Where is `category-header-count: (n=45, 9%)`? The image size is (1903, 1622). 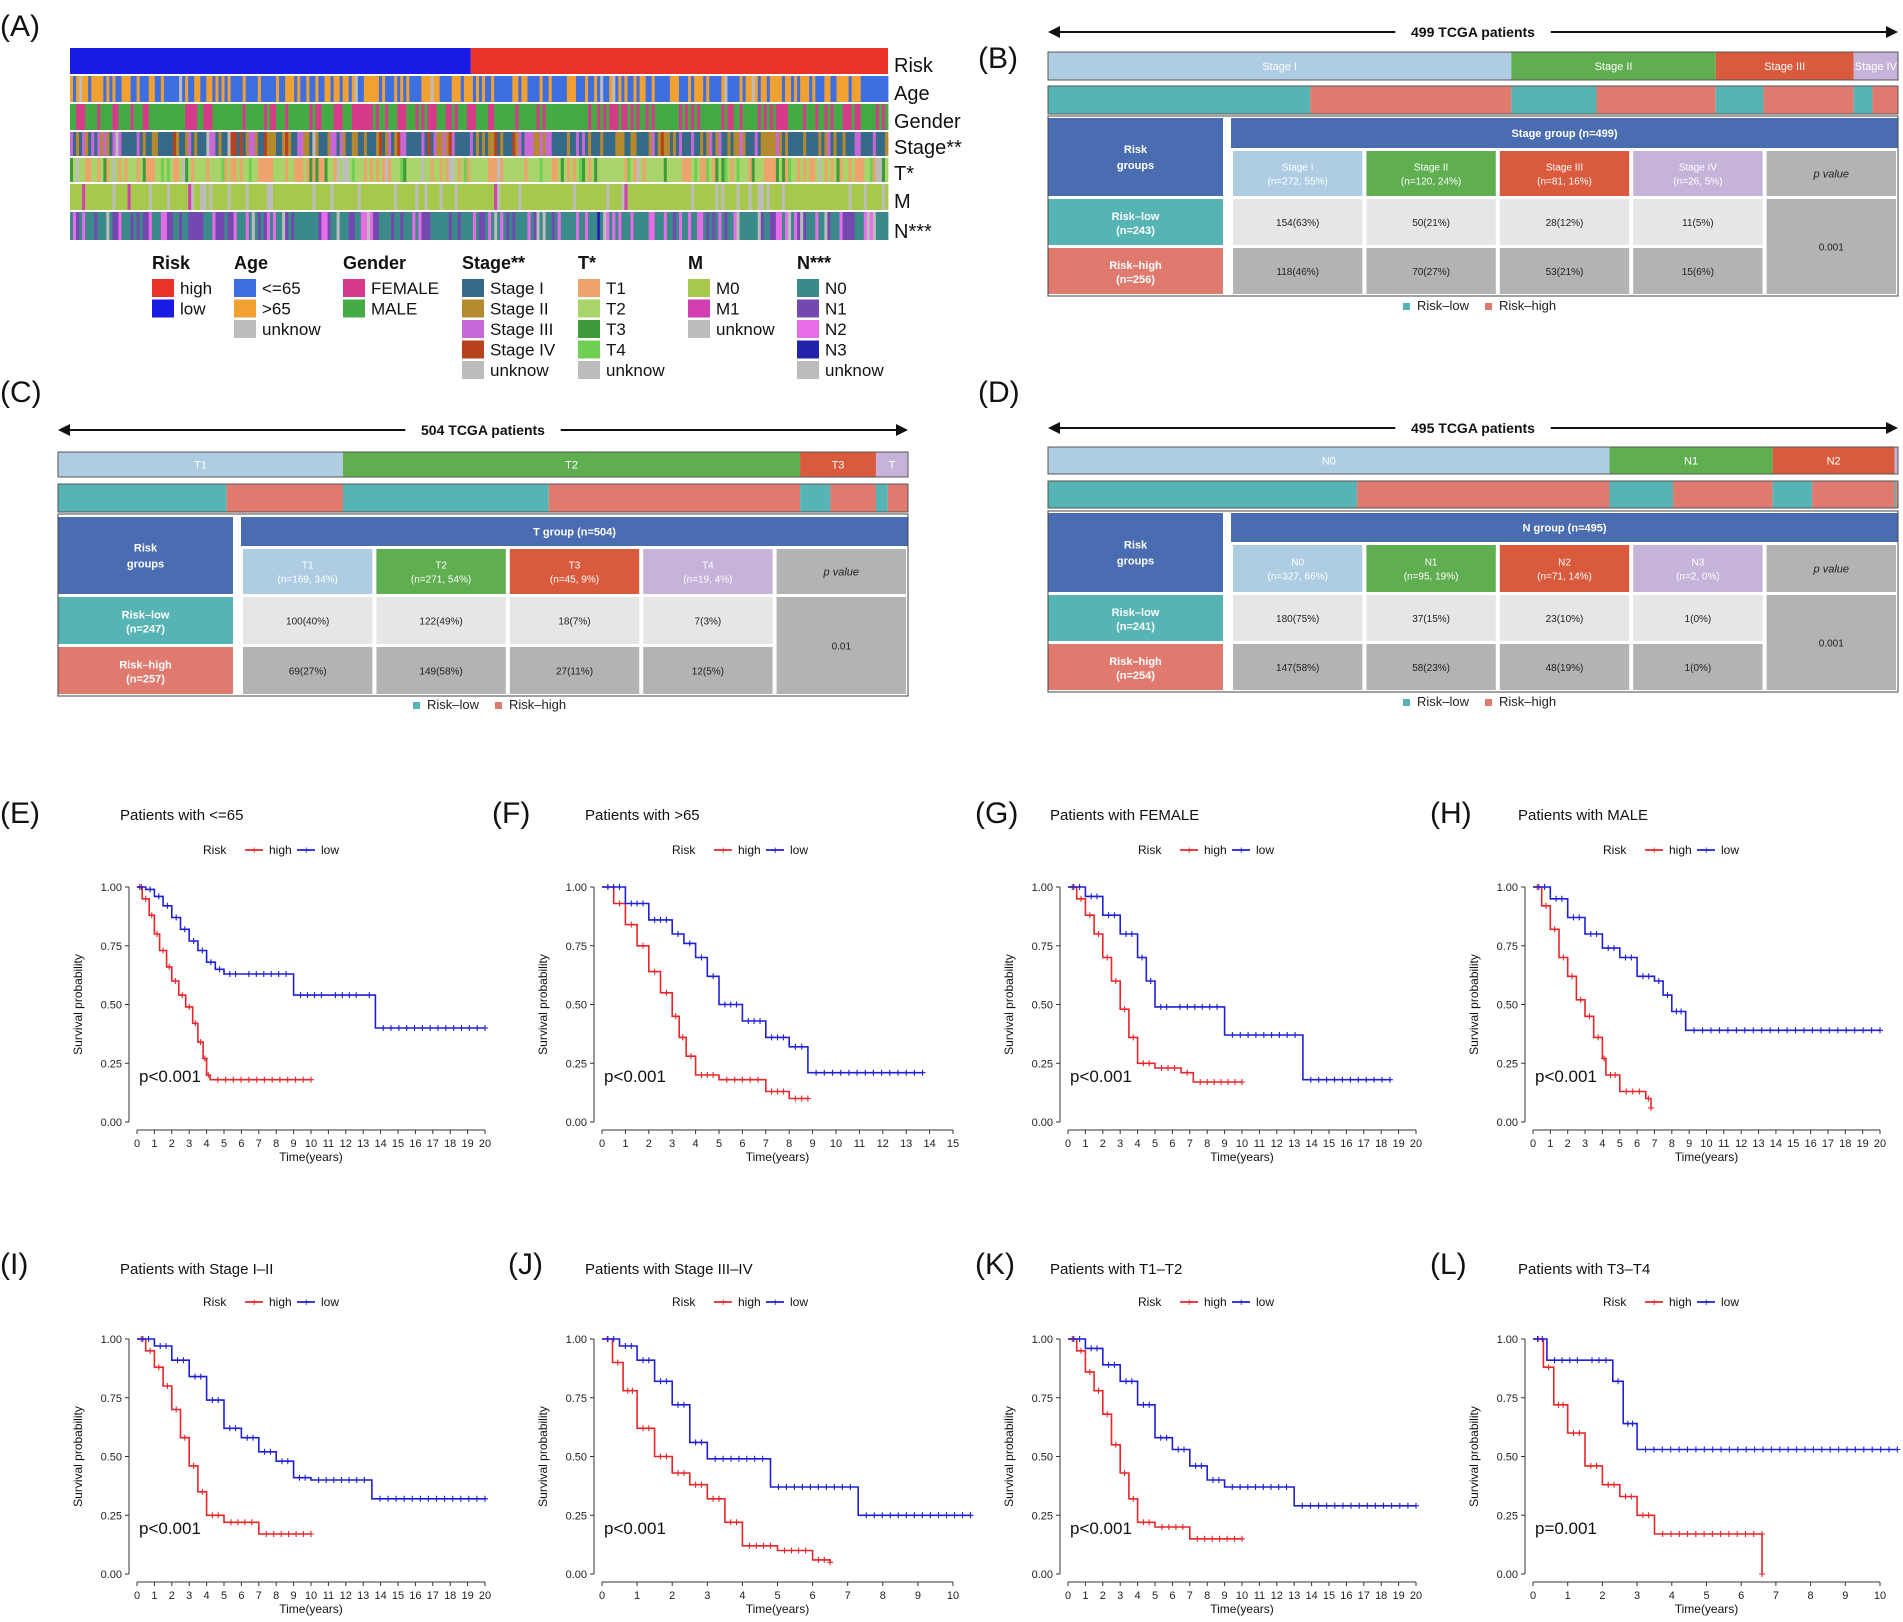 category-header-count: (n=45, 9%) is located at coordinates (574, 580).